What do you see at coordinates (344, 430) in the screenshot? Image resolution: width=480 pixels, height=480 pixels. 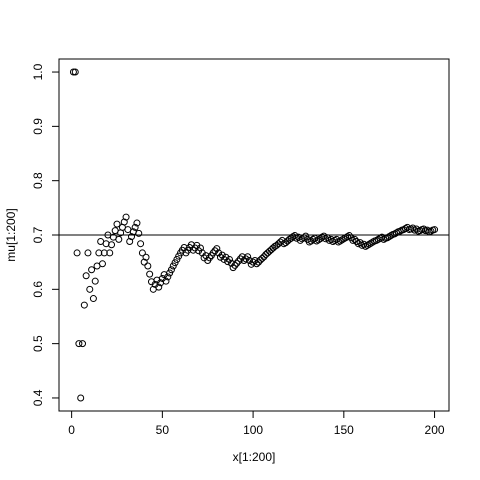 I see `x-tick-label: 150` at bounding box center [344, 430].